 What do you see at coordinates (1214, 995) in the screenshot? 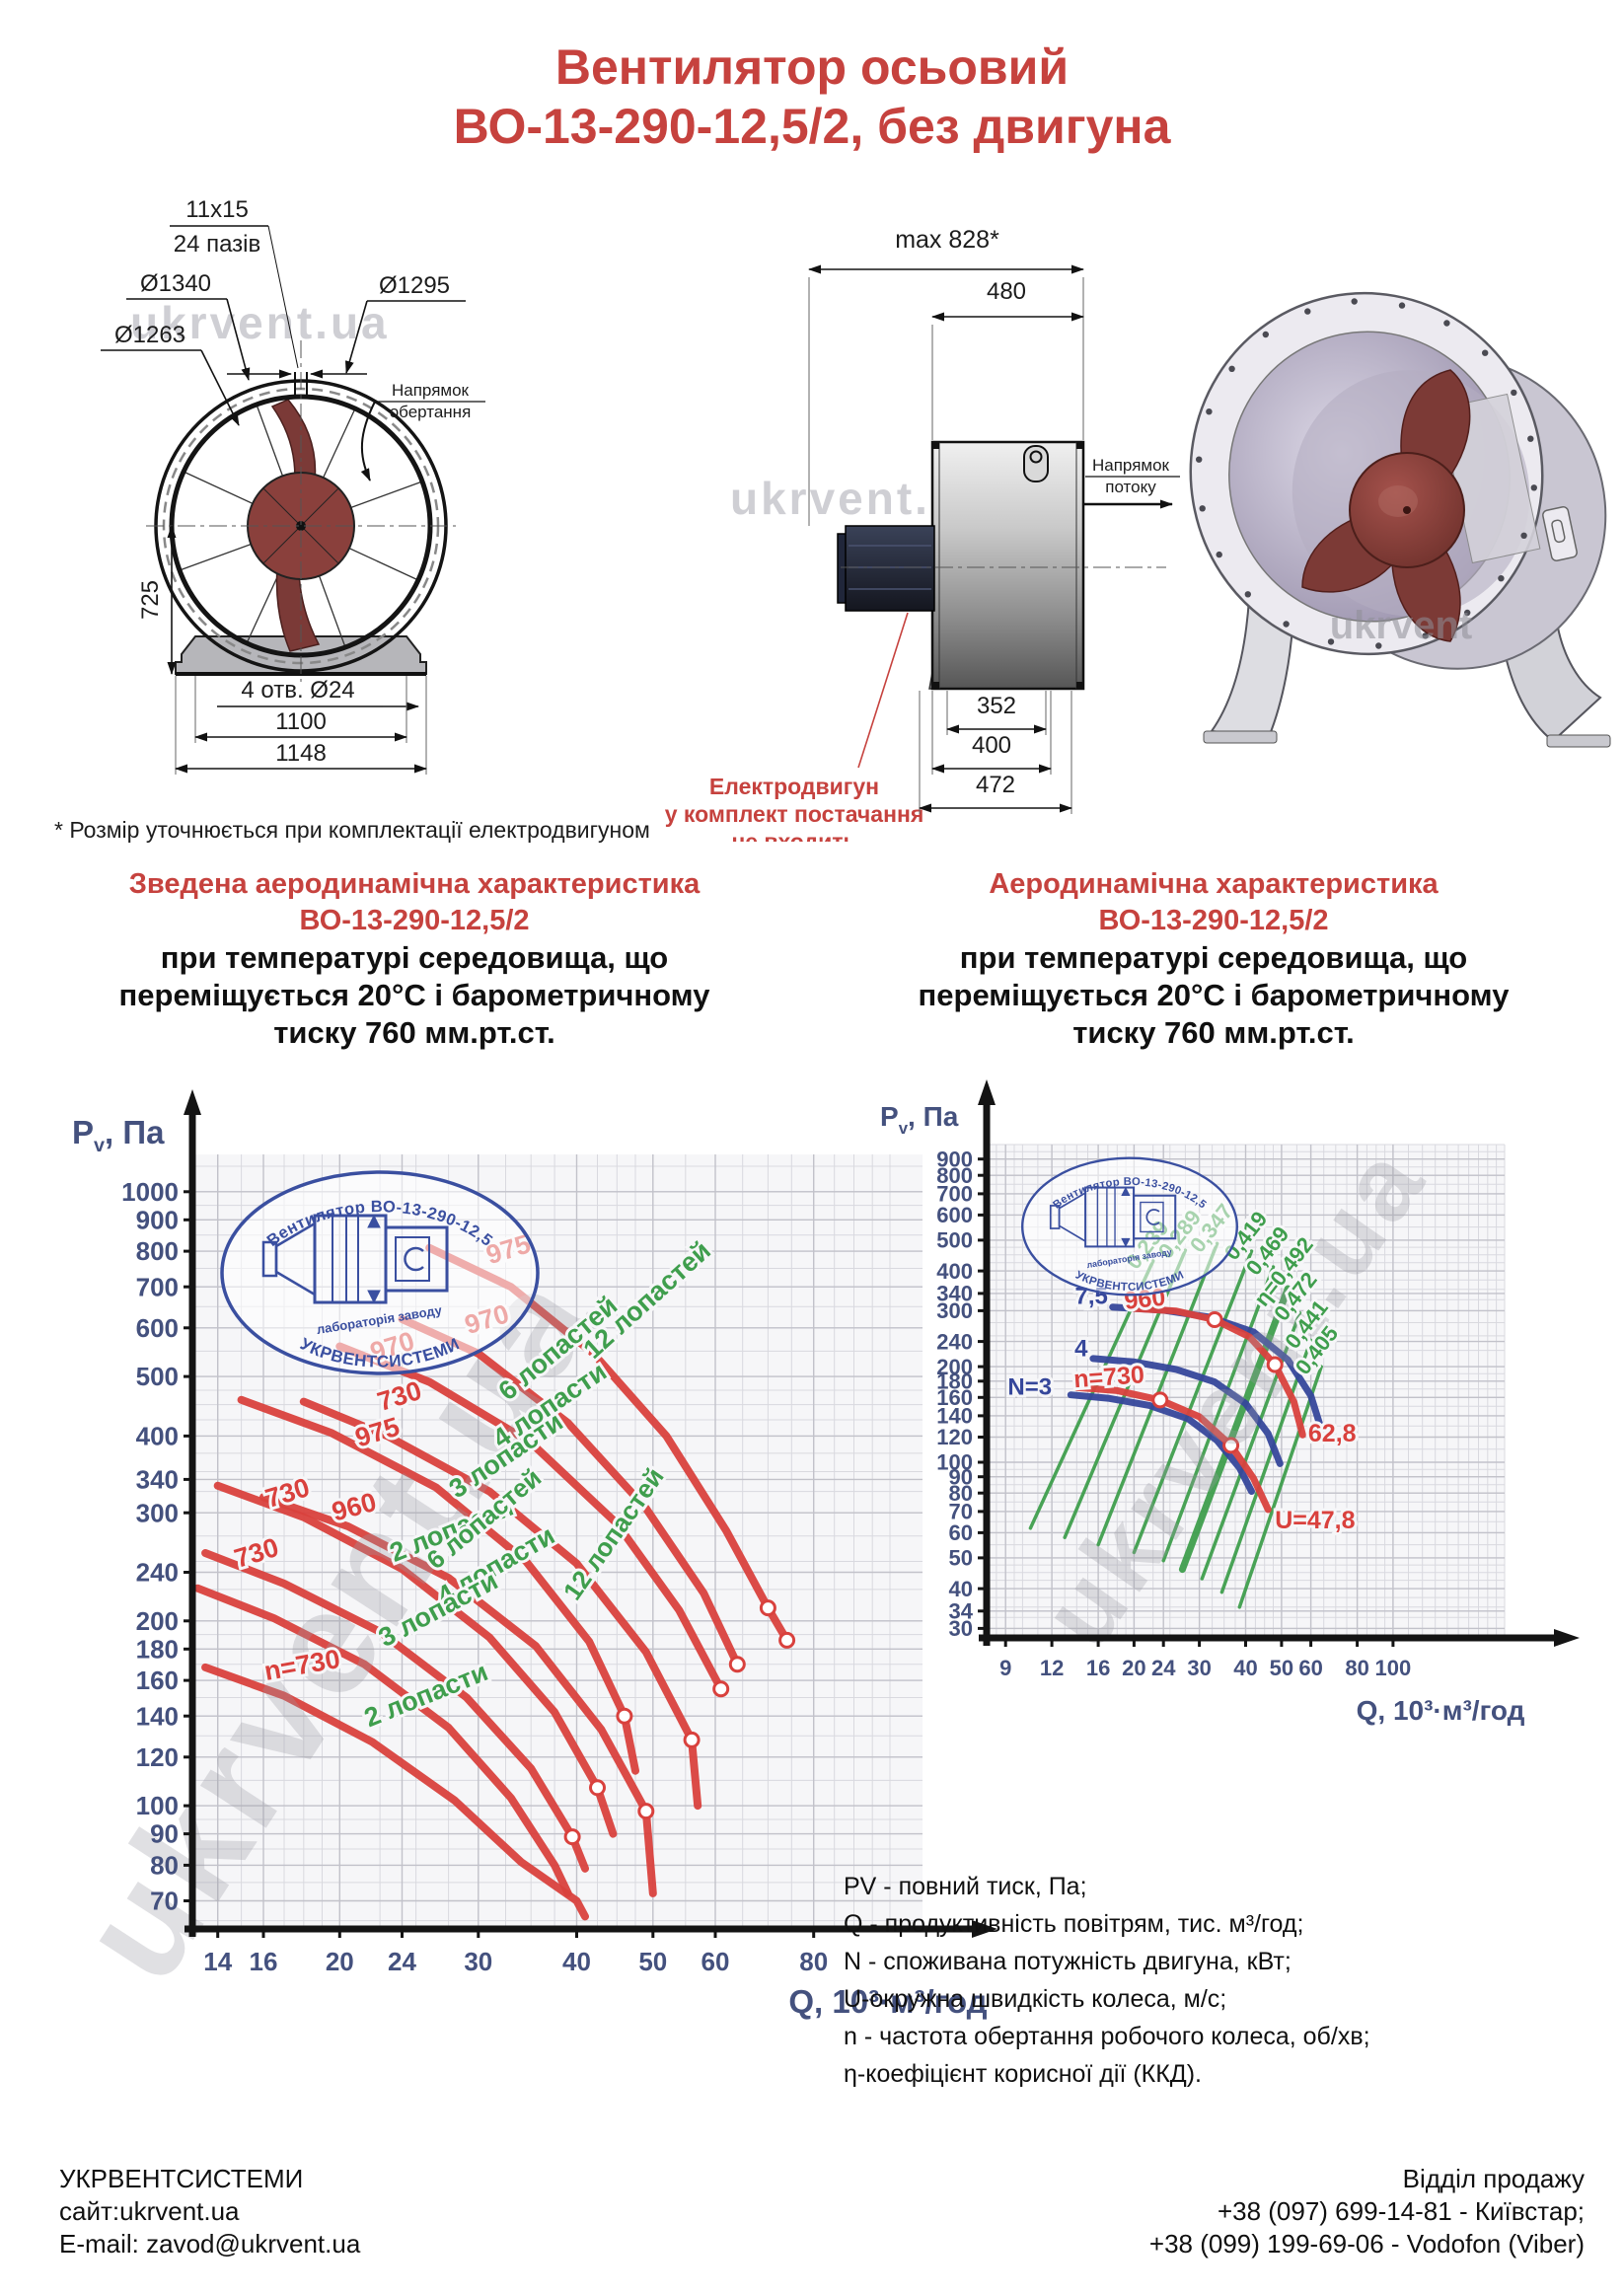
I see `right-section-cond-2: переміщується 20°С і барометричному` at bounding box center [1214, 995].